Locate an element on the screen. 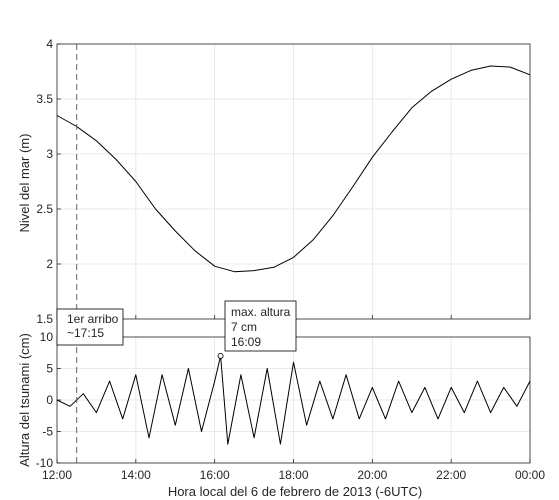 This screenshot has height=500, width=559. tsunami-height-ylabel: Altura del tsunami (cm) is located at coordinates (24, 400).